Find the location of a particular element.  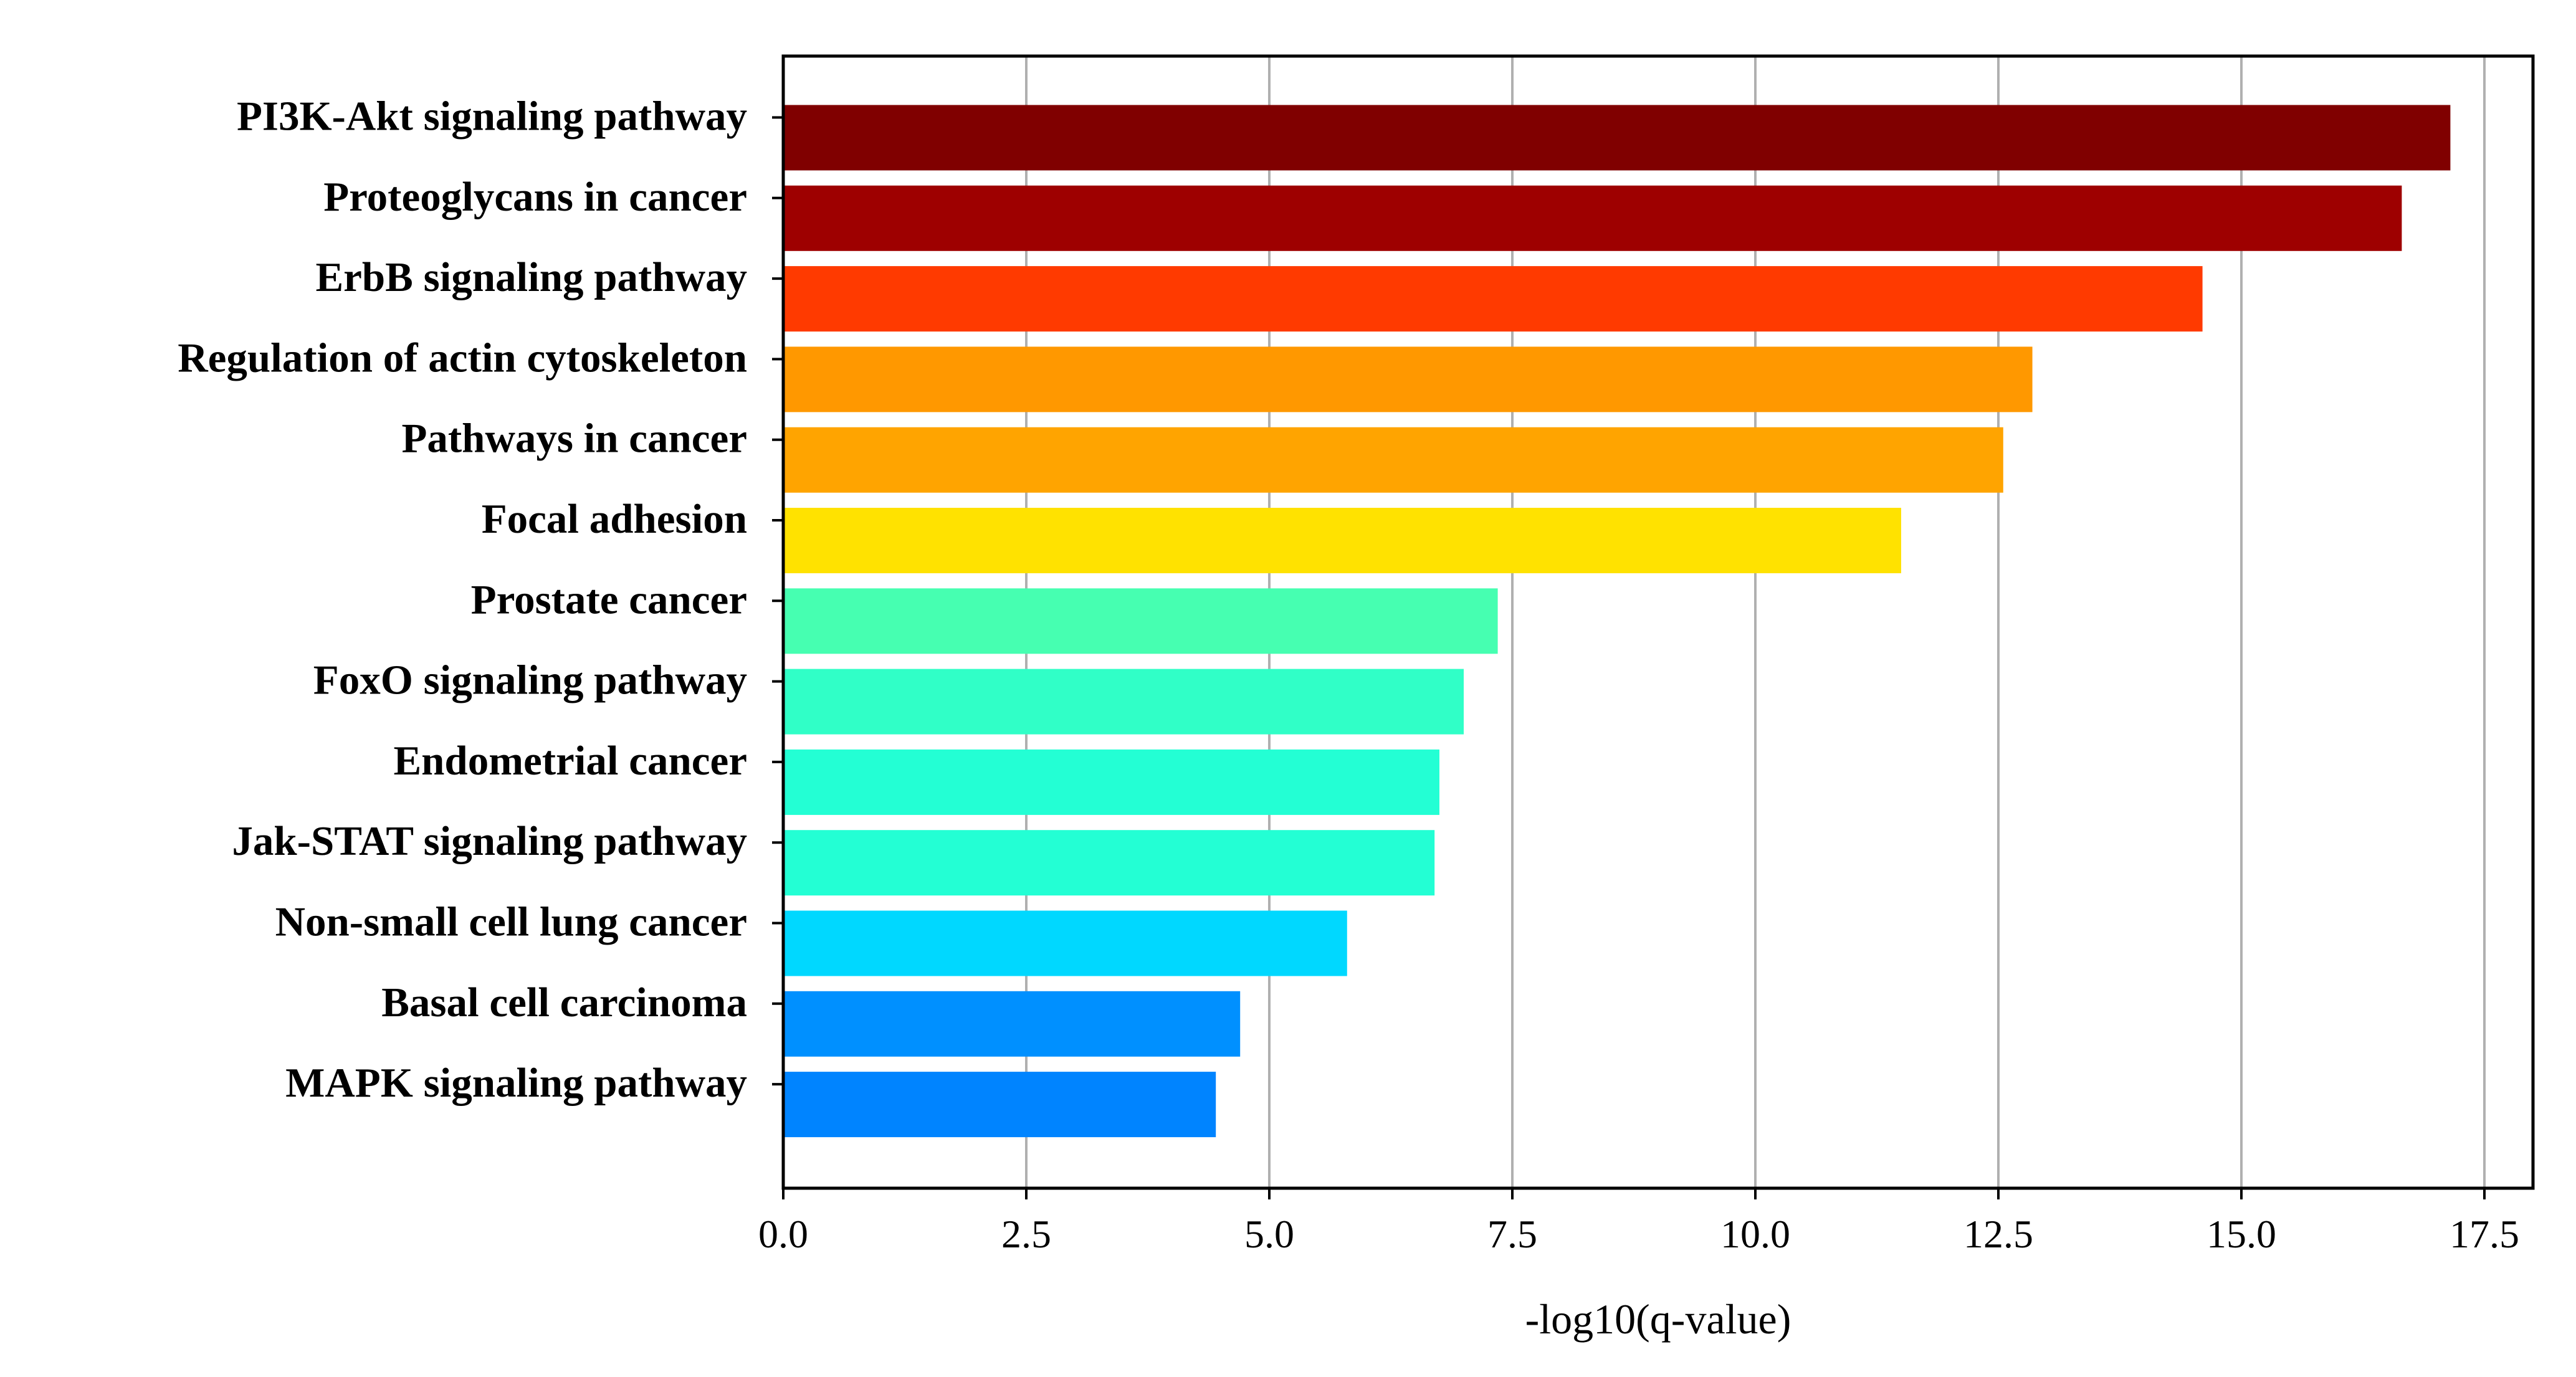

category-label: Prostate cancer is located at coordinates (609, 599).